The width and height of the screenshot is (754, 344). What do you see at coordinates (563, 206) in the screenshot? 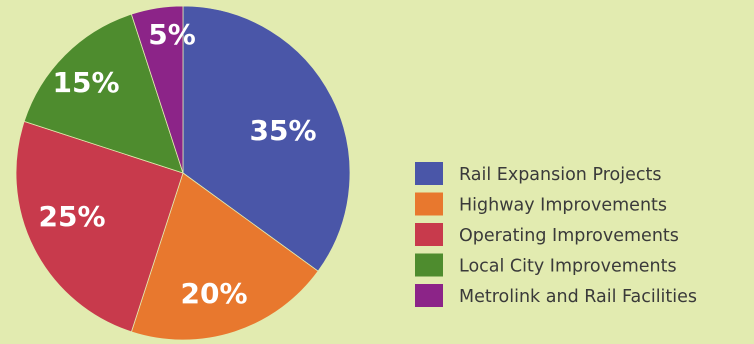
I see `legend-label-highway-improvements: Highway Improvements` at bounding box center [563, 206].